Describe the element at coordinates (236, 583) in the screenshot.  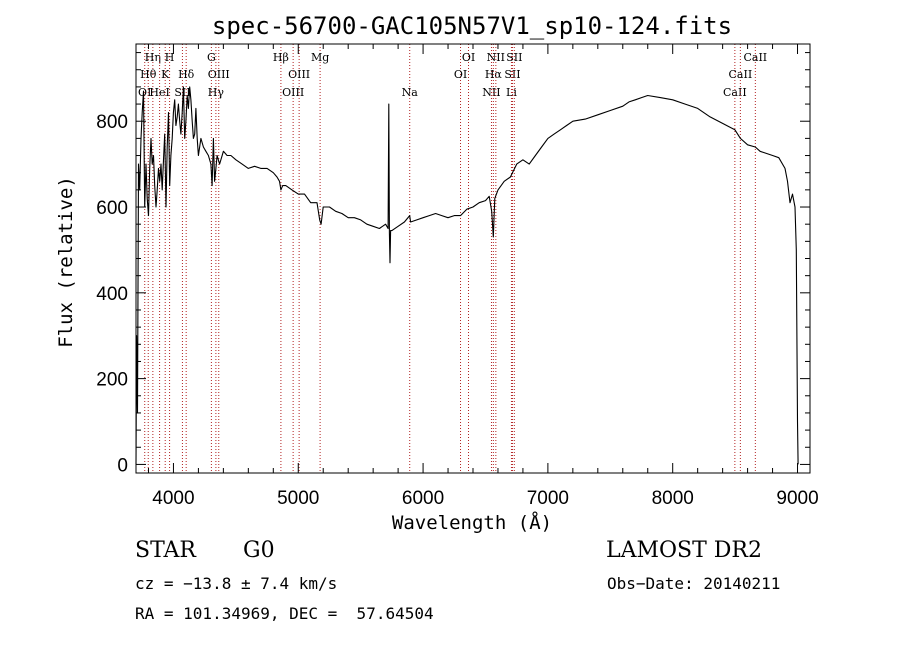
I see `redshift-readout: cz = −13.8 ± 7.4 km/s` at that location.